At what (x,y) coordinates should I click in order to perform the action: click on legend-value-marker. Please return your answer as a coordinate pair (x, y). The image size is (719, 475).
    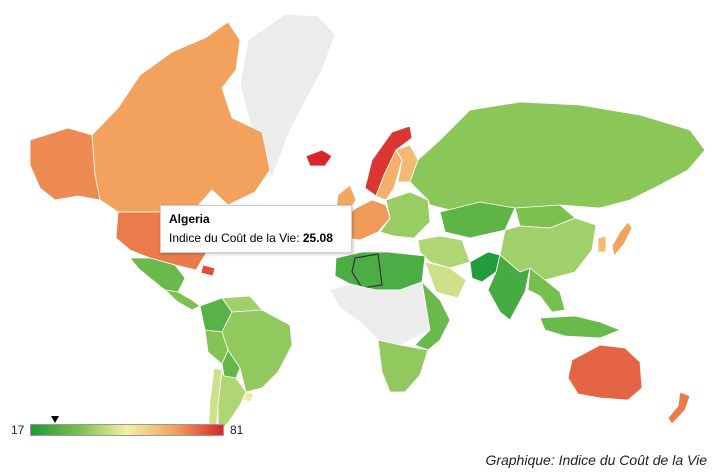
    Looking at the image, I should click on (55, 419).